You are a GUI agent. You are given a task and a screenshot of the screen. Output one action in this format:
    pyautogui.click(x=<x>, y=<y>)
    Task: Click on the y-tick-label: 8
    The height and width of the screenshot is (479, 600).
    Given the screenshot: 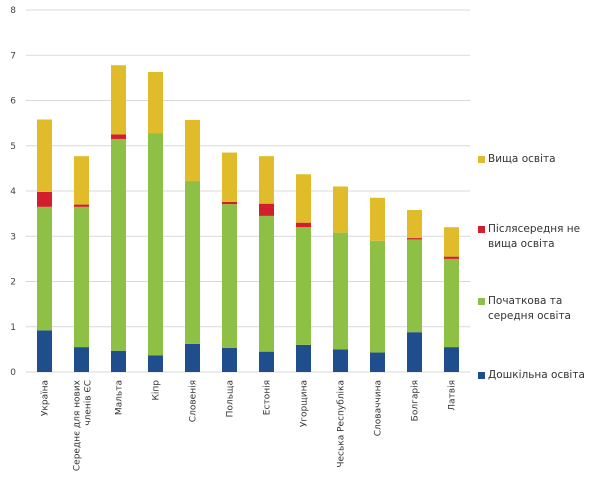 What is the action you would take?
    pyautogui.click(x=13, y=11)
    